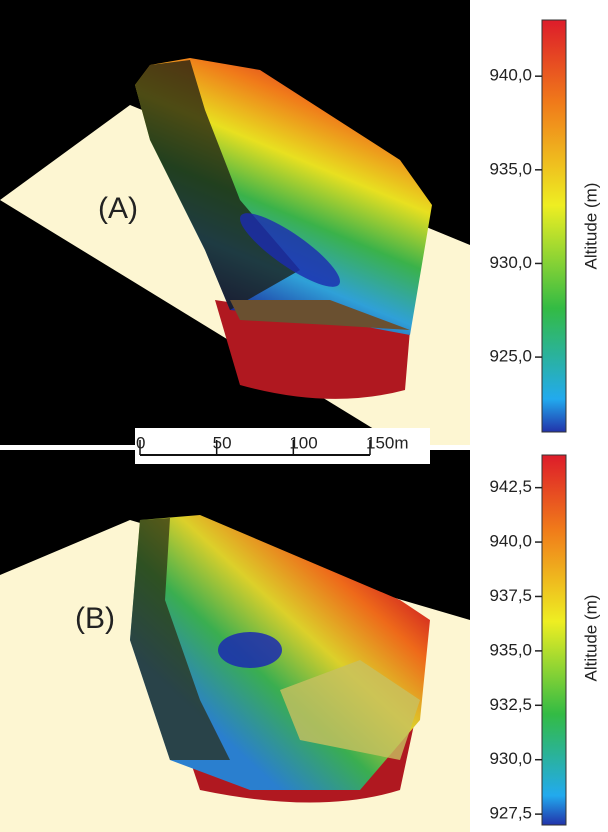 The image size is (608, 832). Describe the element at coordinates (510, 486) in the screenshot. I see `colorbar-tick-label: 942,5` at that location.